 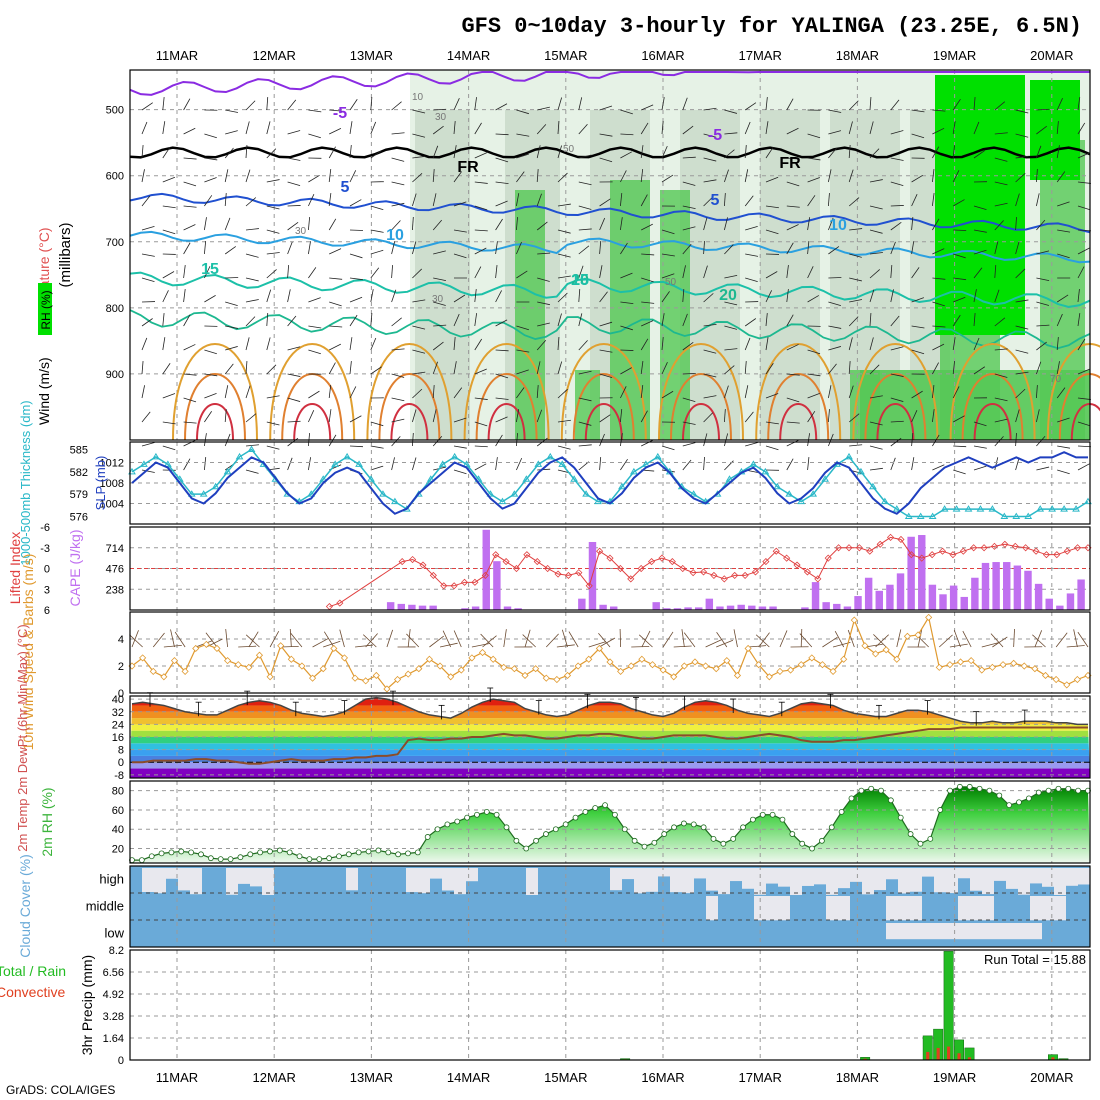 I want to click on precip-convective-bar, so click(x=969, y=1058).